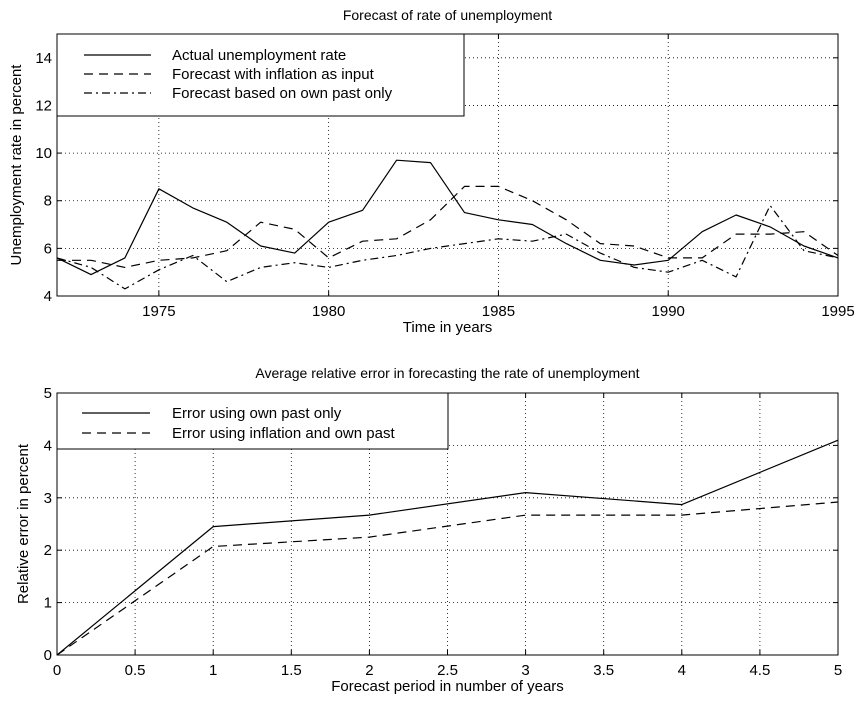  Describe the element at coordinates (43, 105) in the screenshot. I see `y-tick-label: 12` at that location.